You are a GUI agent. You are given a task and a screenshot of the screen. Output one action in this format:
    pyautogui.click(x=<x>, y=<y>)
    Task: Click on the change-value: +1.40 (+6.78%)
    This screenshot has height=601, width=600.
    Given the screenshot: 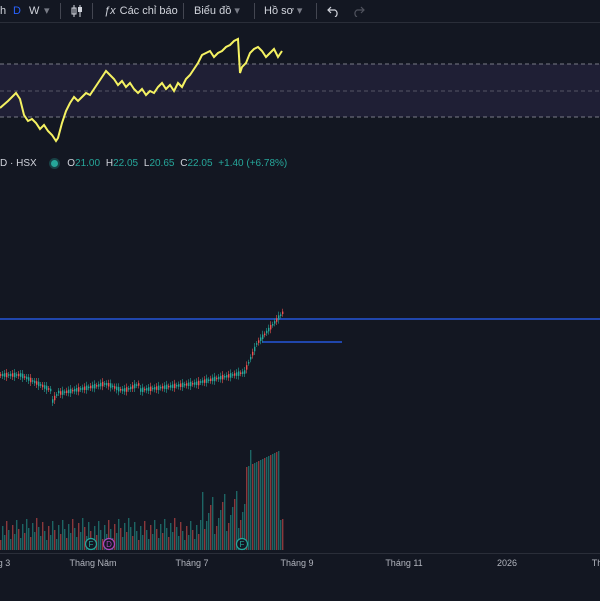 What is the action you would take?
    pyautogui.click(x=253, y=163)
    